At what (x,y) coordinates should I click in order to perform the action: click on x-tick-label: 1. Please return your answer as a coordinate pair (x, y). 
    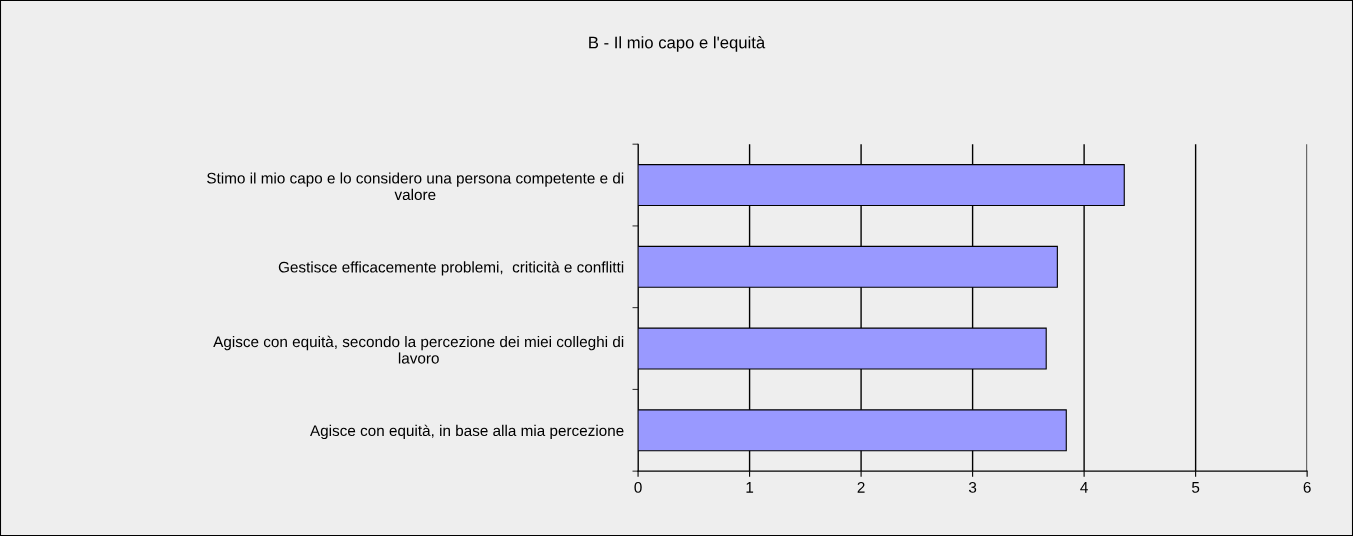
    Looking at the image, I should click on (750, 487).